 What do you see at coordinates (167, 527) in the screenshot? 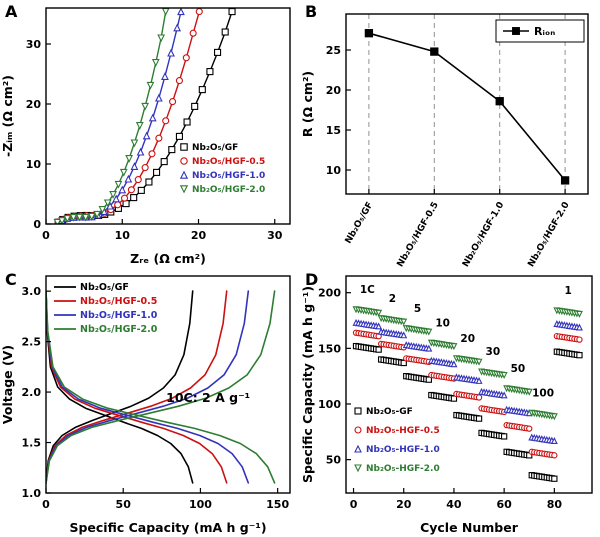
I see `x-axis-label: Specific Capacity (mA h g⁻¹)` at bounding box center [167, 527].